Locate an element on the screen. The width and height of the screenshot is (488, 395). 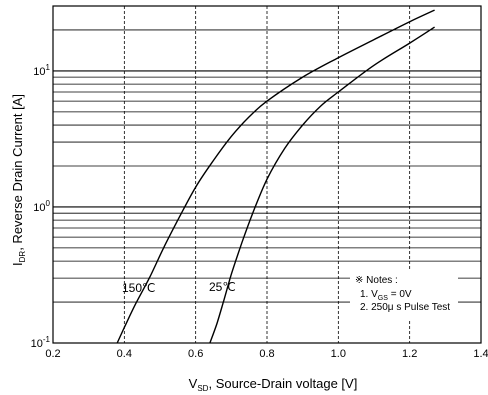
note-2: 2. 250μ s Pulse Test is located at coordinates (405, 307).